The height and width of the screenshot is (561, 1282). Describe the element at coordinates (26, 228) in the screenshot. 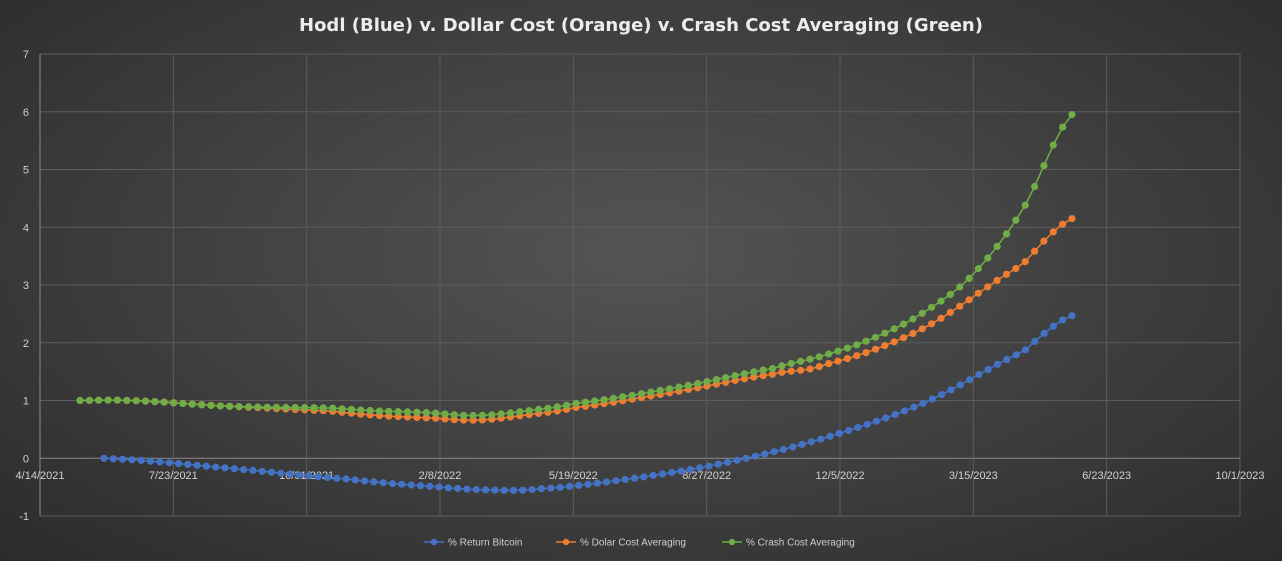

I see `y-tick-label: 4` at that location.